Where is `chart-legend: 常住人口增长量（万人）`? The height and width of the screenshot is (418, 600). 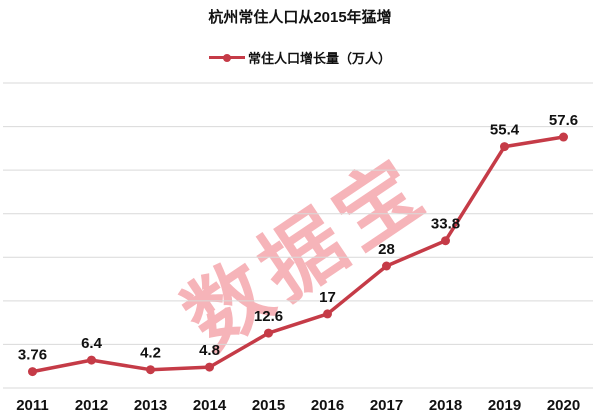
chart-legend: 常住人口增长量（万人） is located at coordinates (300, 57).